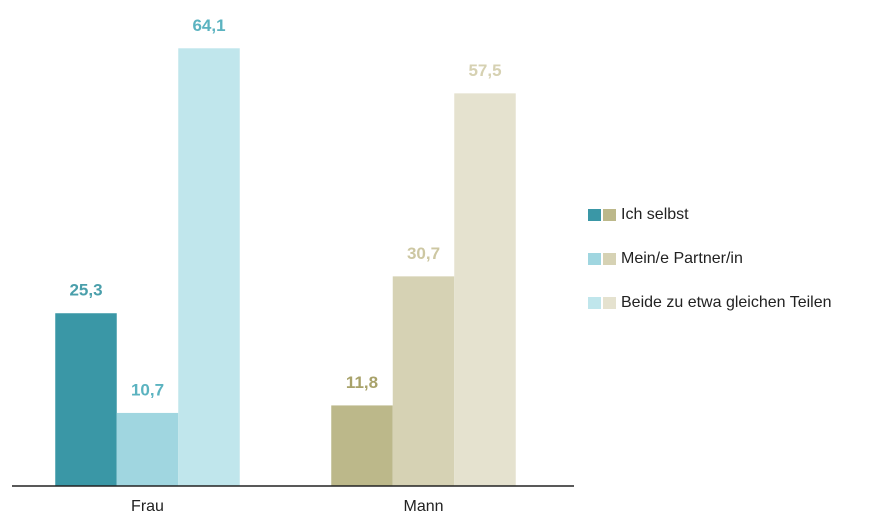 The image size is (884, 522). What do you see at coordinates (484, 70) in the screenshot?
I see `data-label: 57,5` at bounding box center [484, 70].